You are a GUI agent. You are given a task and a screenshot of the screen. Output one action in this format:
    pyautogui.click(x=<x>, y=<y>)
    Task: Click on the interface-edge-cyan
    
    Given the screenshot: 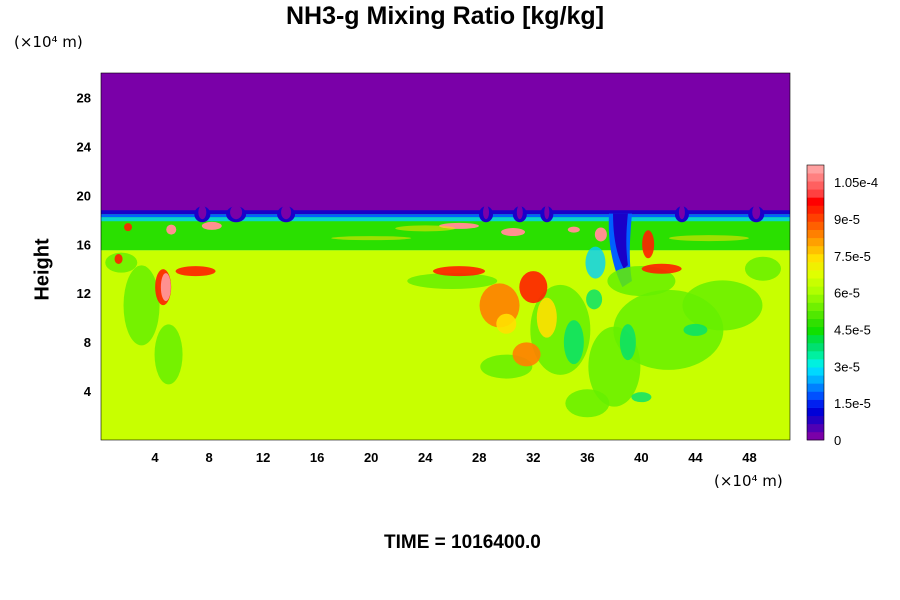 What is the action you would take?
    pyautogui.click(x=445, y=219)
    